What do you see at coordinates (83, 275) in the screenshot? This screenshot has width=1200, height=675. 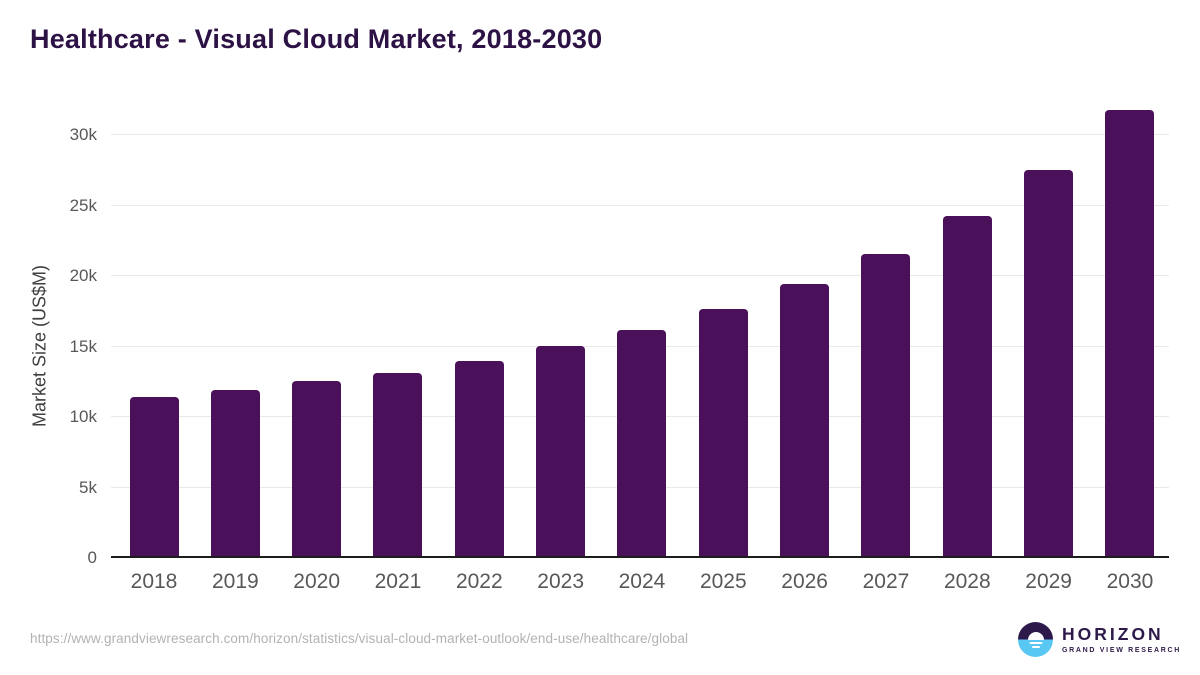 I see `y-tick-label: 20k` at bounding box center [83, 275].